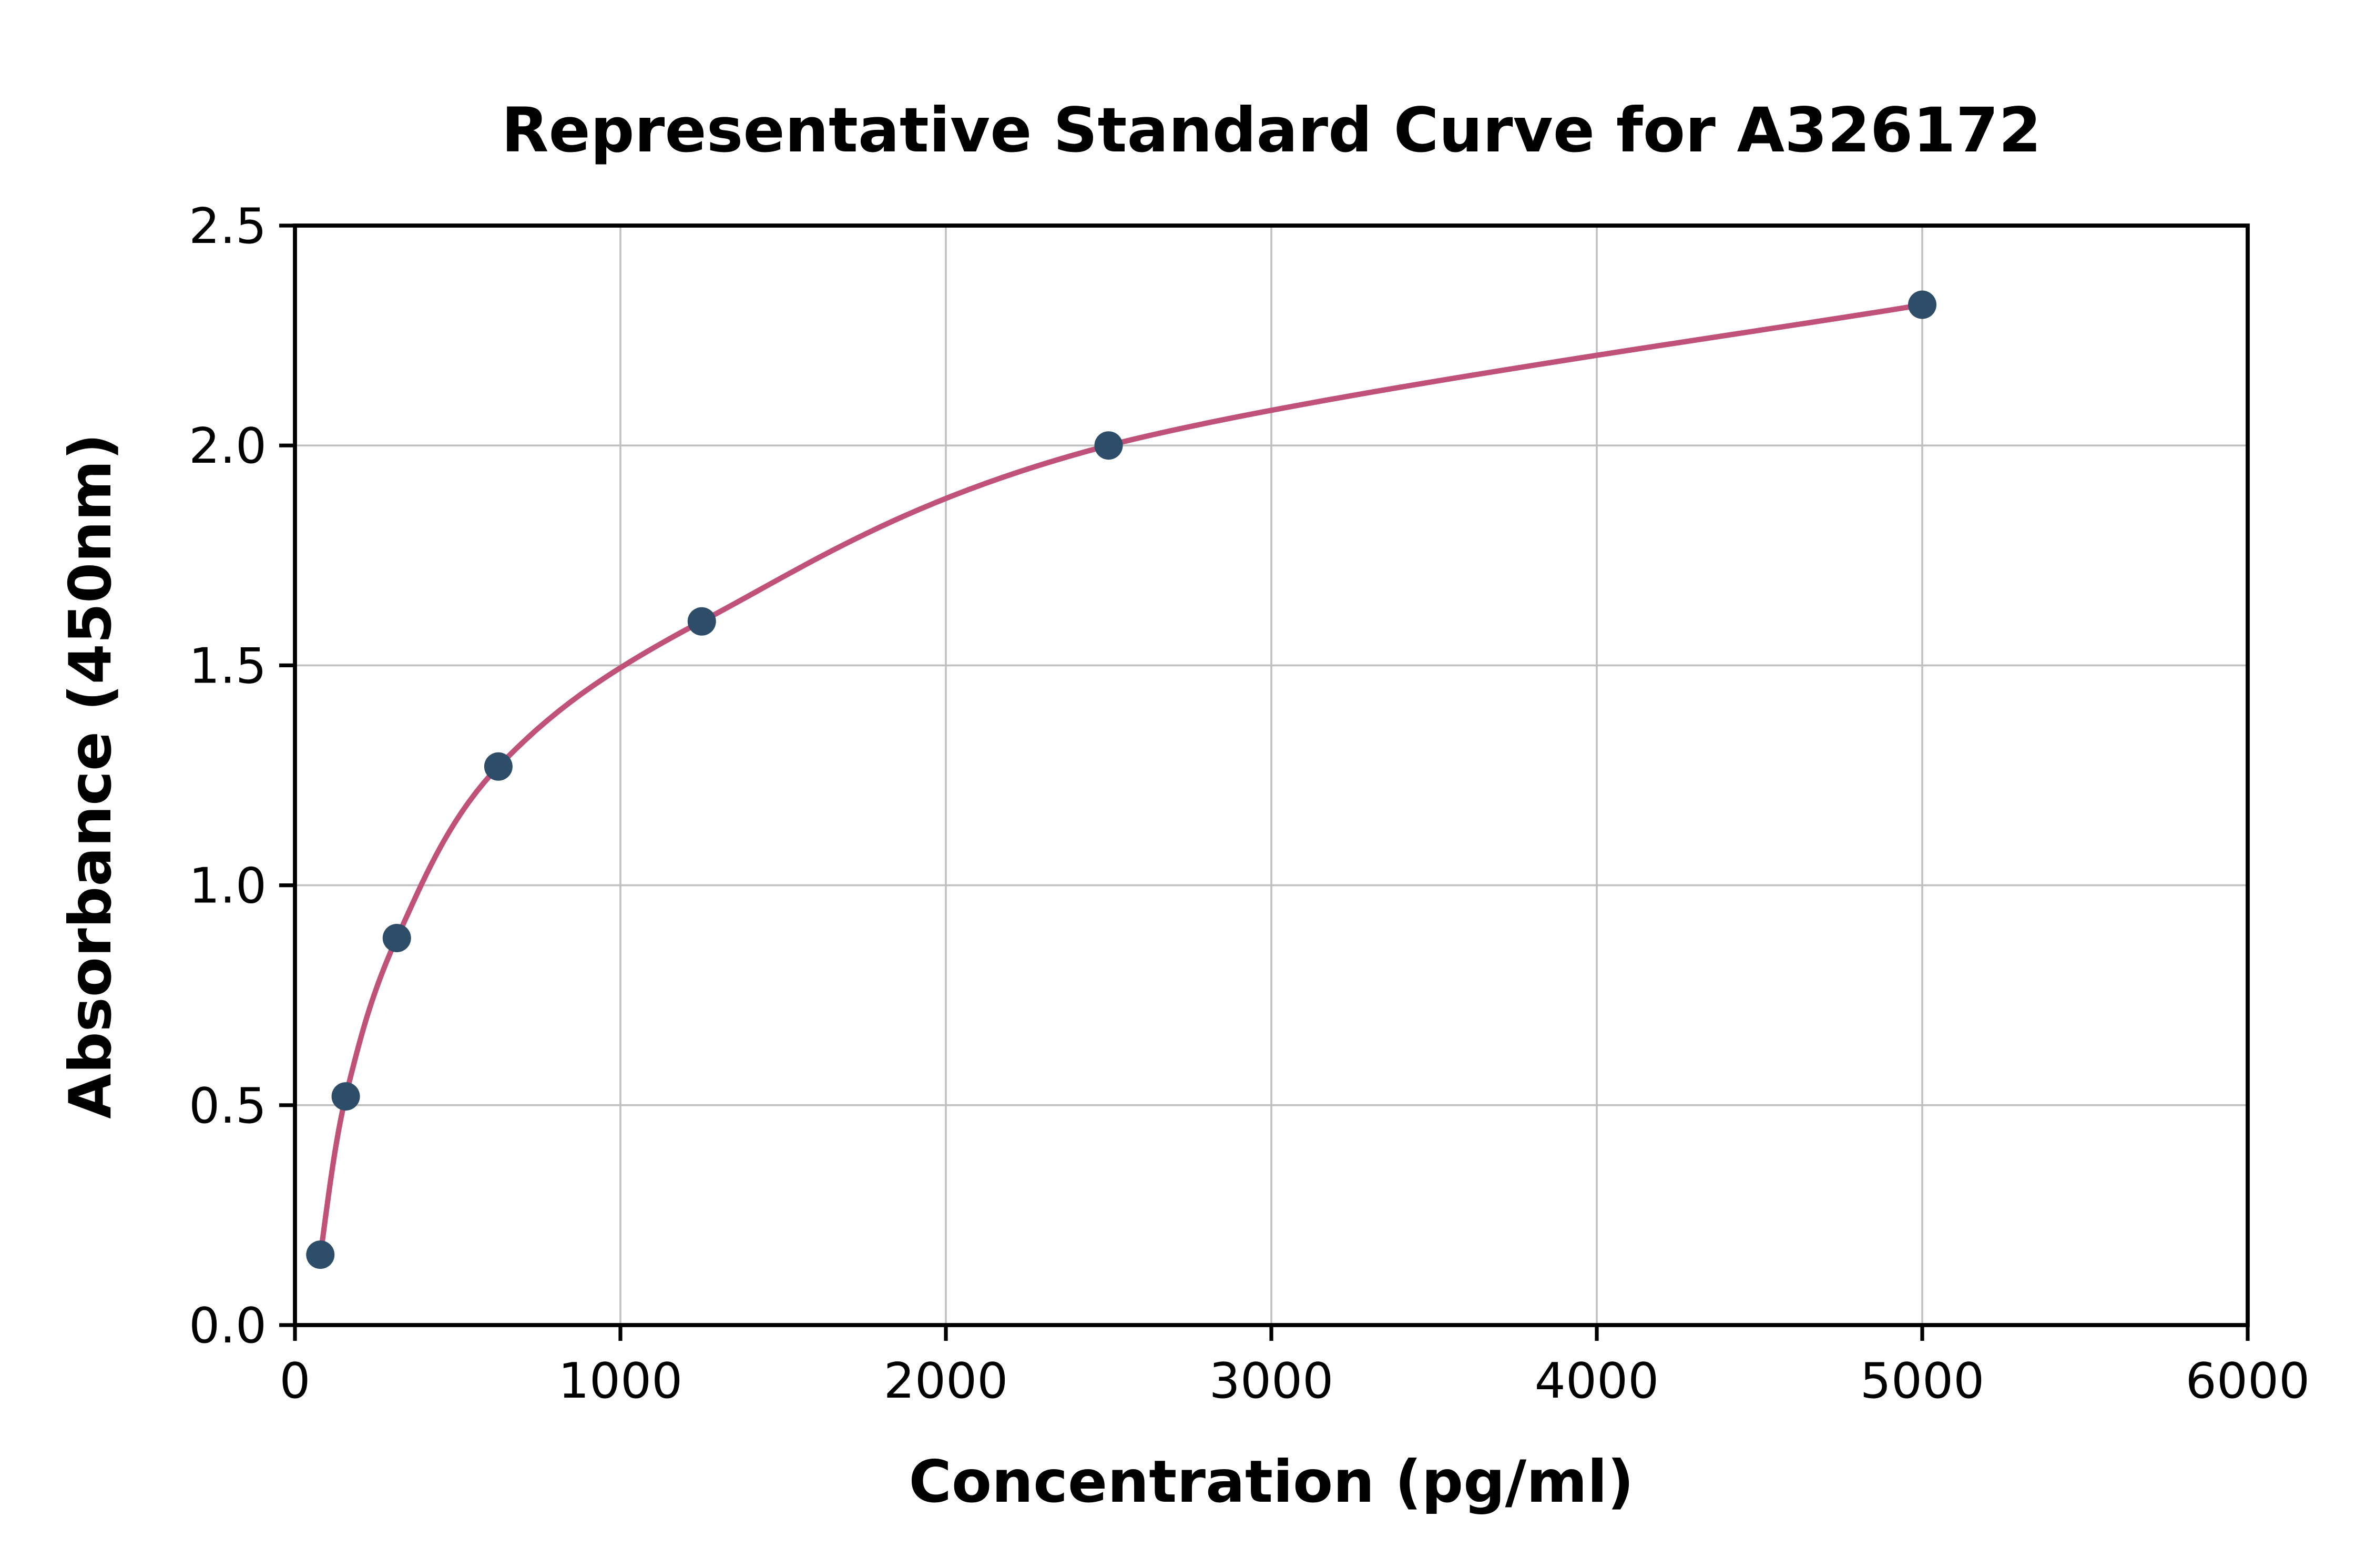 Image resolution: width=2366 pixels, height=1568 pixels. What do you see at coordinates (2248, 1380) in the screenshot?
I see `x-tick-label: 6000` at bounding box center [2248, 1380].